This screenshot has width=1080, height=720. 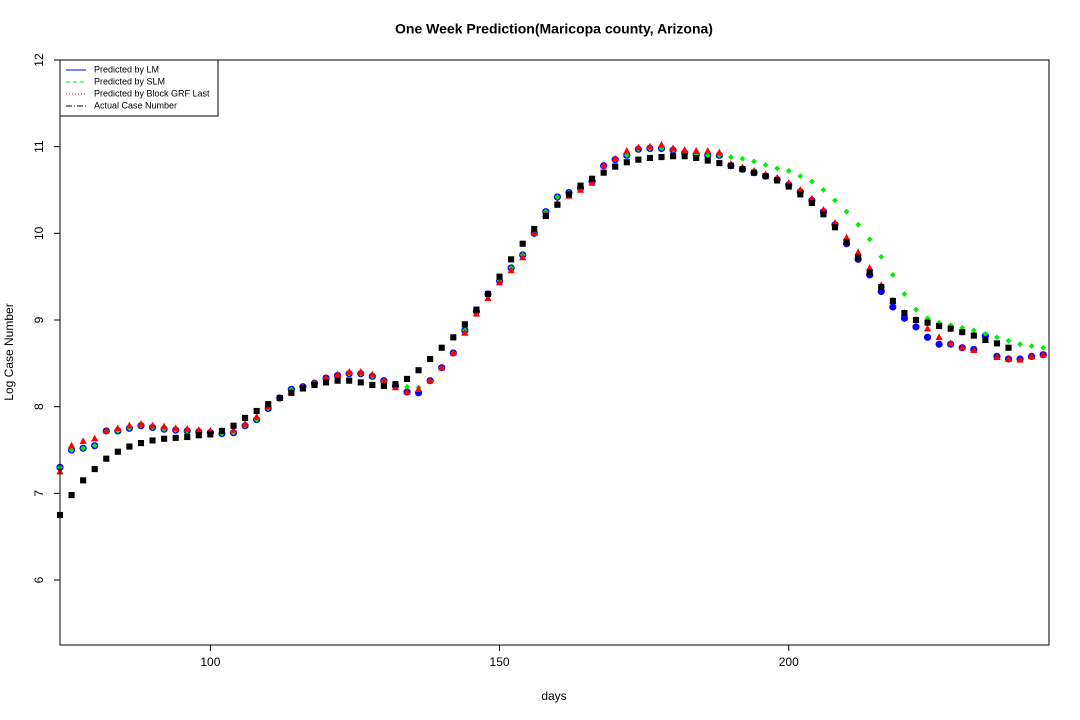 What do you see at coordinates (126, 69) in the screenshot?
I see `legend-label: Predicted by LM` at bounding box center [126, 69].